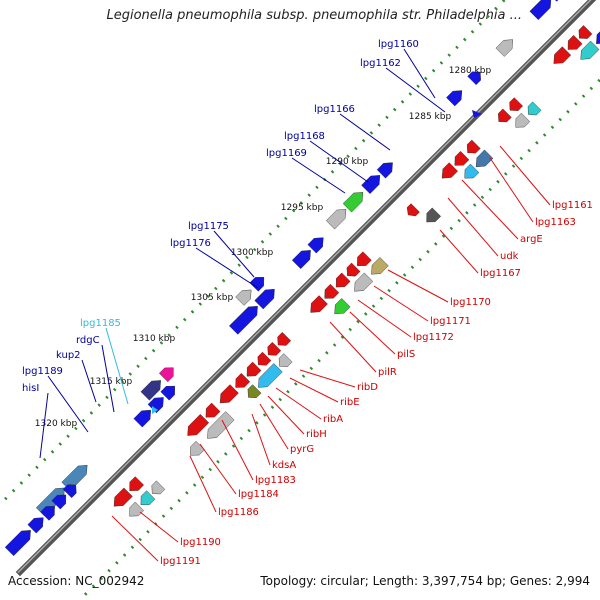 The width and height of the screenshot is (600, 600). What do you see at coordinates (286, 153) in the screenshot?
I see `gene-label-lpg1169: lpg1169` at bounding box center [286, 153].